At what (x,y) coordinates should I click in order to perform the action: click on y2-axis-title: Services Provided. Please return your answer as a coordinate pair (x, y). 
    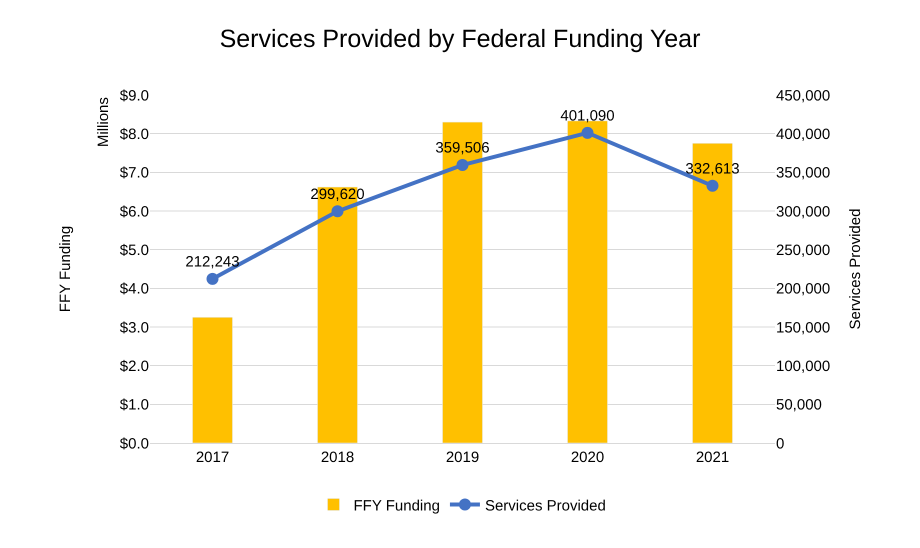
    Looking at the image, I should click on (855, 269).